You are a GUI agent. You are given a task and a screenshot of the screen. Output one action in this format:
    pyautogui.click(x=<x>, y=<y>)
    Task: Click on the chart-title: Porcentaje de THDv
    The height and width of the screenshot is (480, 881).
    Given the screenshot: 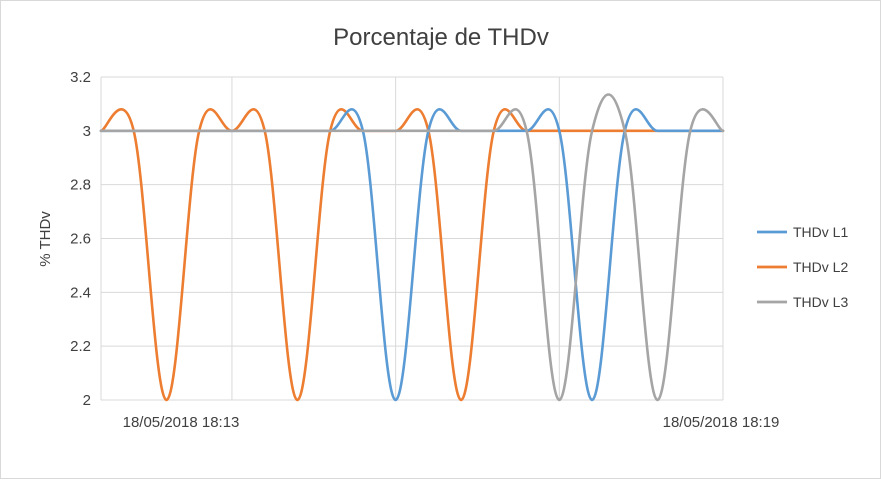 What is the action you would take?
    pyautogui.click(x=441, y=37)
    